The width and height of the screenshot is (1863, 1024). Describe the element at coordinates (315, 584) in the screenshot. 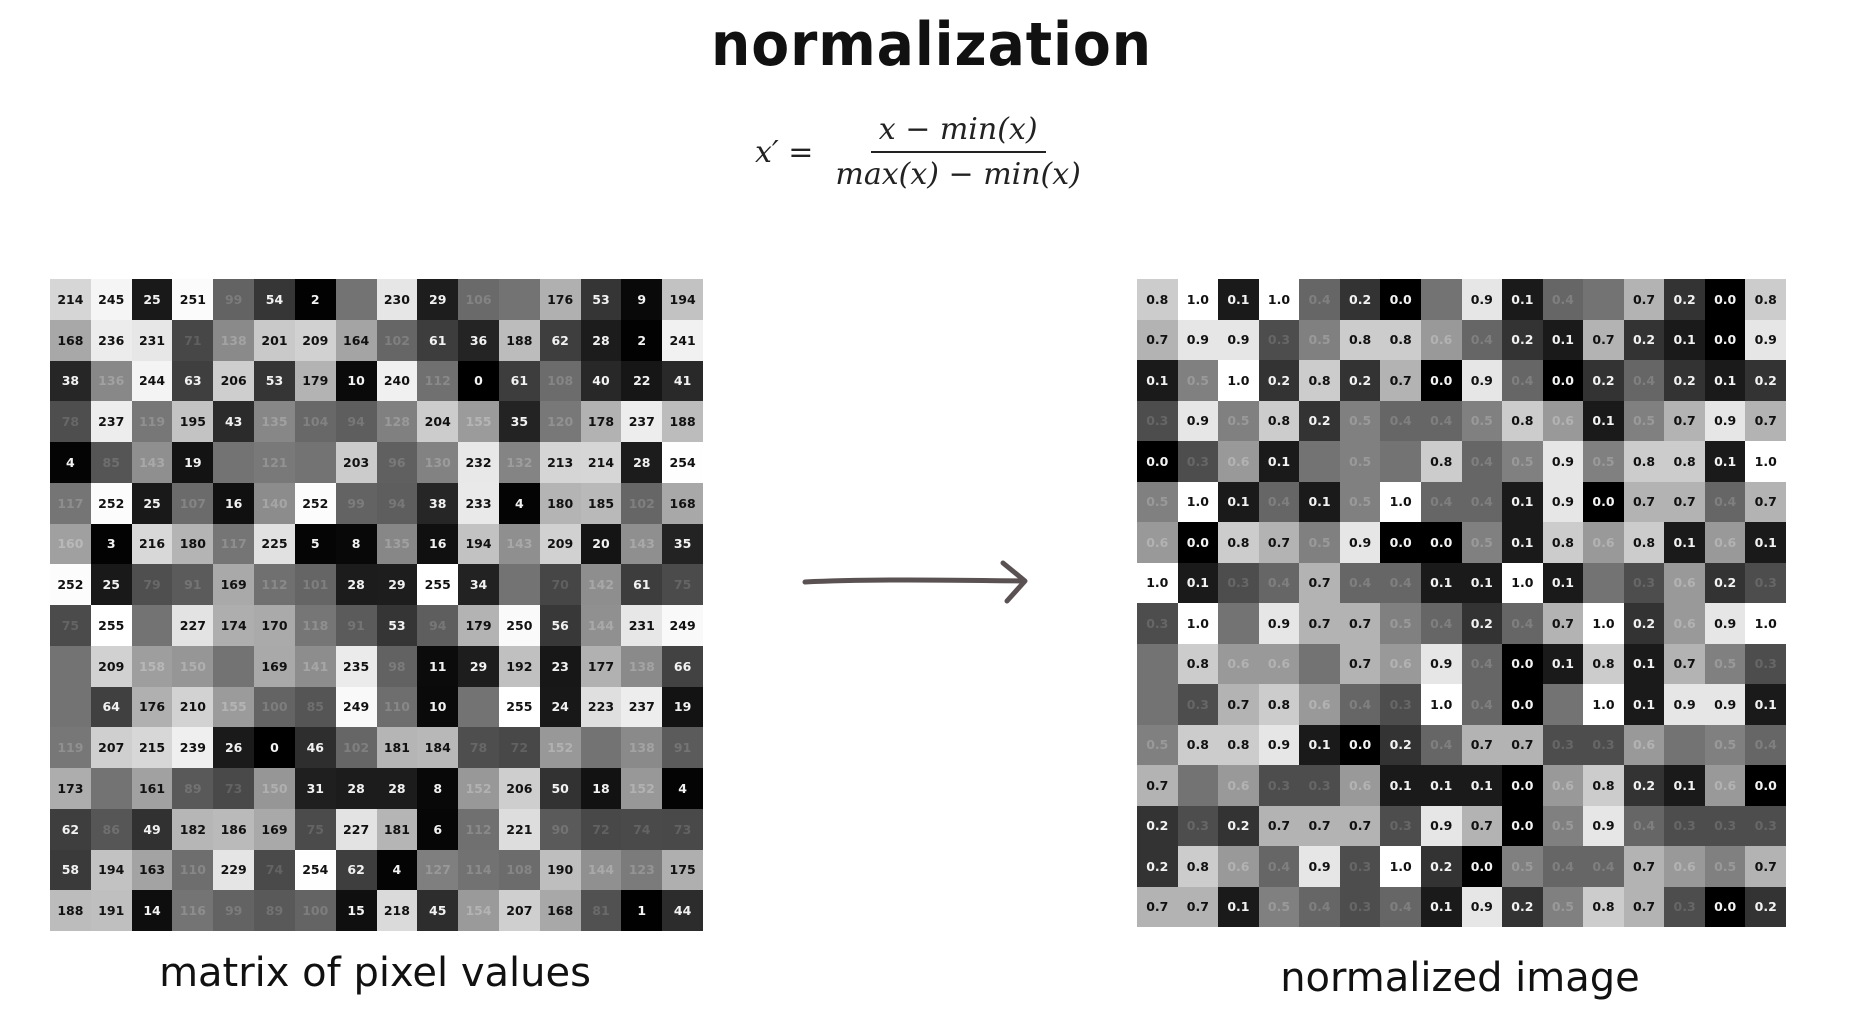

I see `matrix-cell: 101` at that location.